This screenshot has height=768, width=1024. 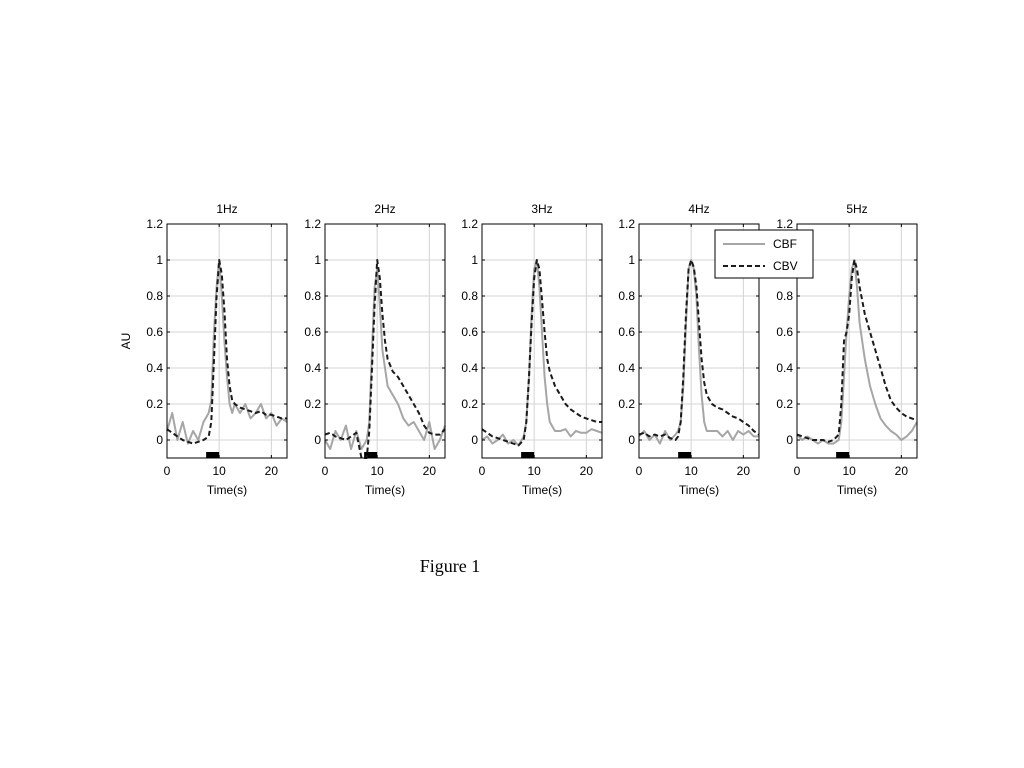 I want to click on panel-2: 0 0.2 0.4 0.6 0.8 1 1.2 0 10 20 2Hz Time(s), so click(x=375, y=349).